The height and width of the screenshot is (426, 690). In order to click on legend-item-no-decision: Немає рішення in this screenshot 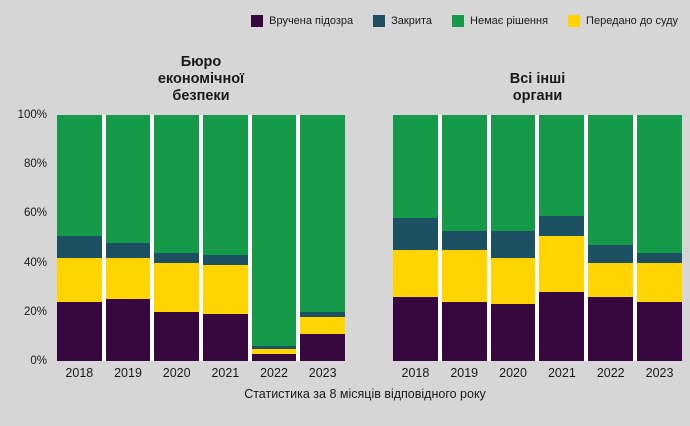, I will do `click(500, 21)`.